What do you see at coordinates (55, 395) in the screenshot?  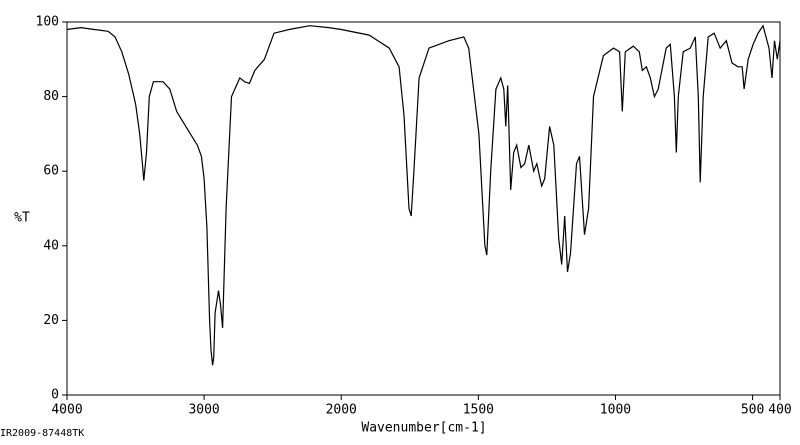 I see `y-tick-label: 0` at bounding box center [55, 395].